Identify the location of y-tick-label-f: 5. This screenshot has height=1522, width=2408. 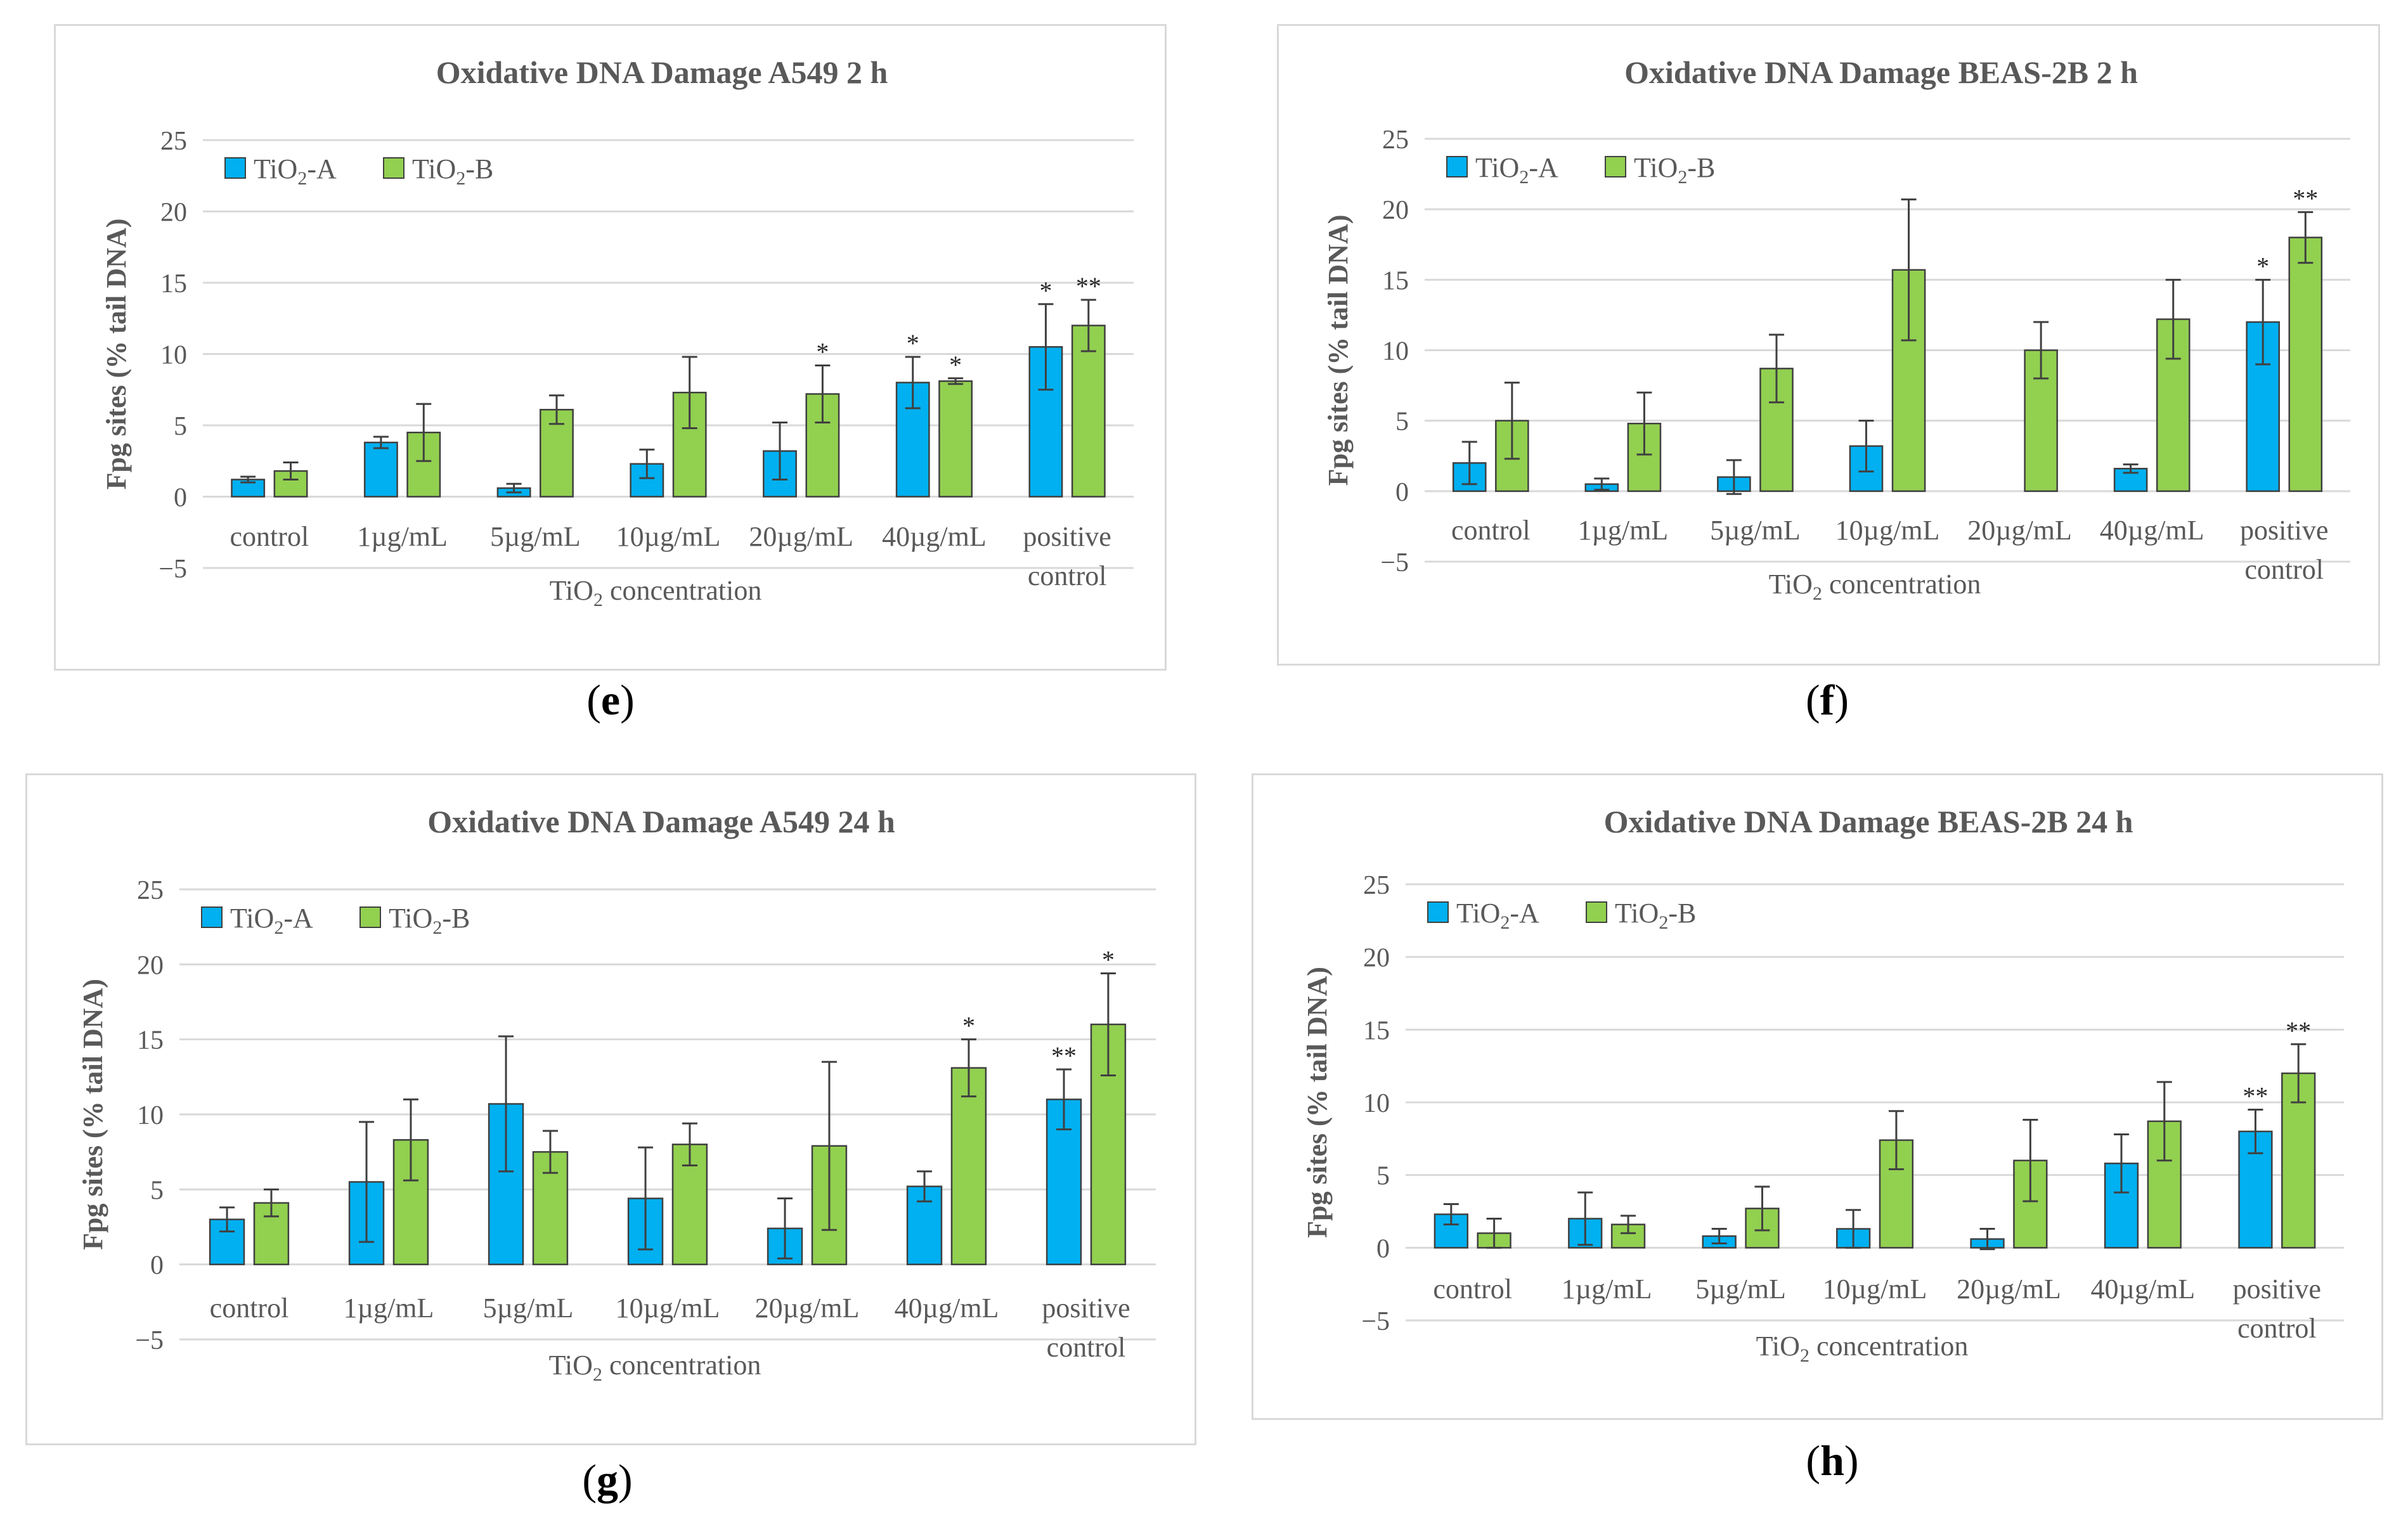
(1402, 422).